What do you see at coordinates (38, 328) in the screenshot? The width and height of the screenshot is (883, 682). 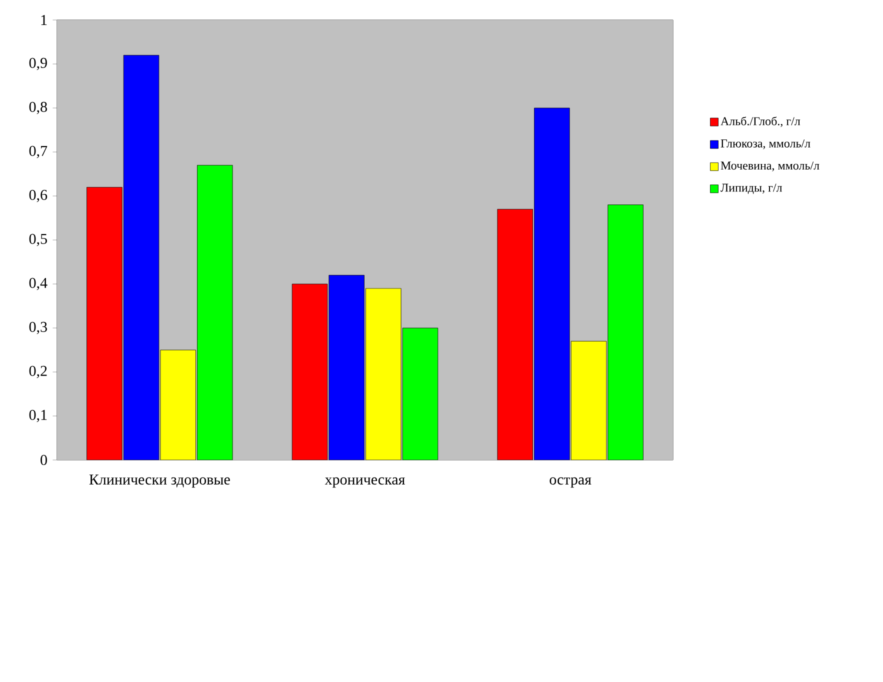 I see `y-tick-label: 0,3` at bounding box center [38, 328].